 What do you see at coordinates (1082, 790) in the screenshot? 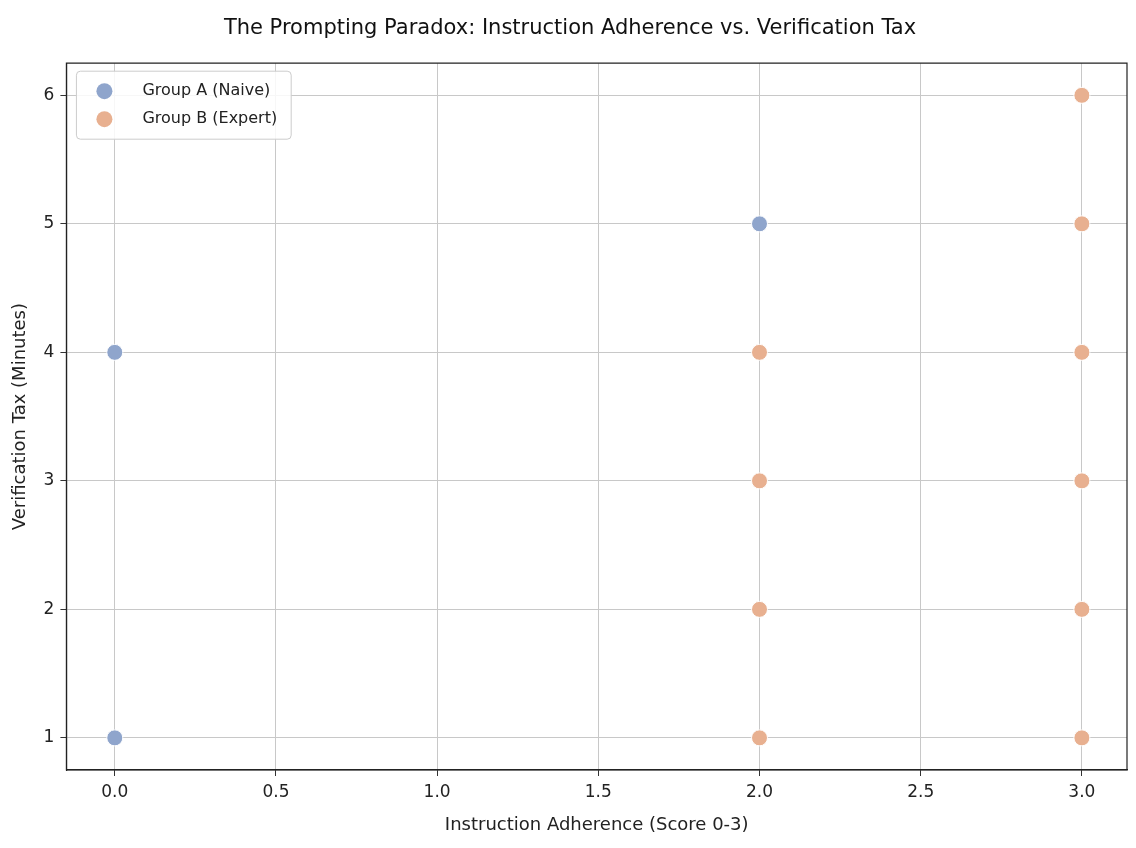
I see `x-tick-label: 3.0` at bounding box center [1082, 790].